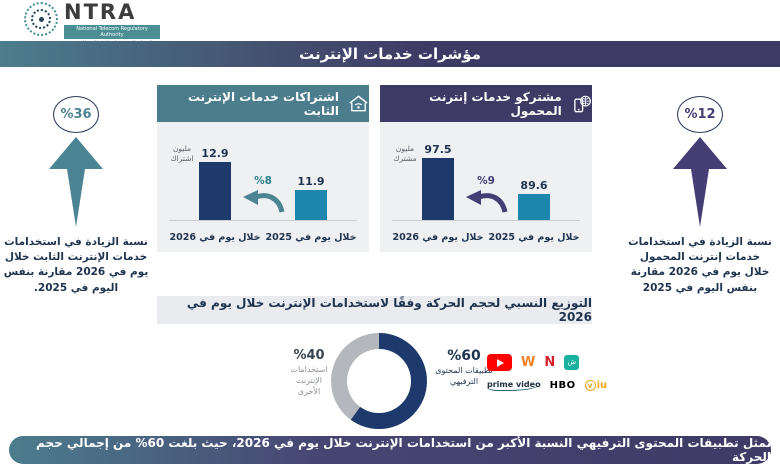  What do you see at coordinates (405, 154) in the screenshot?
I see `mobile-chart-unit: مليون مشترك` at bounding box center [405, 154].